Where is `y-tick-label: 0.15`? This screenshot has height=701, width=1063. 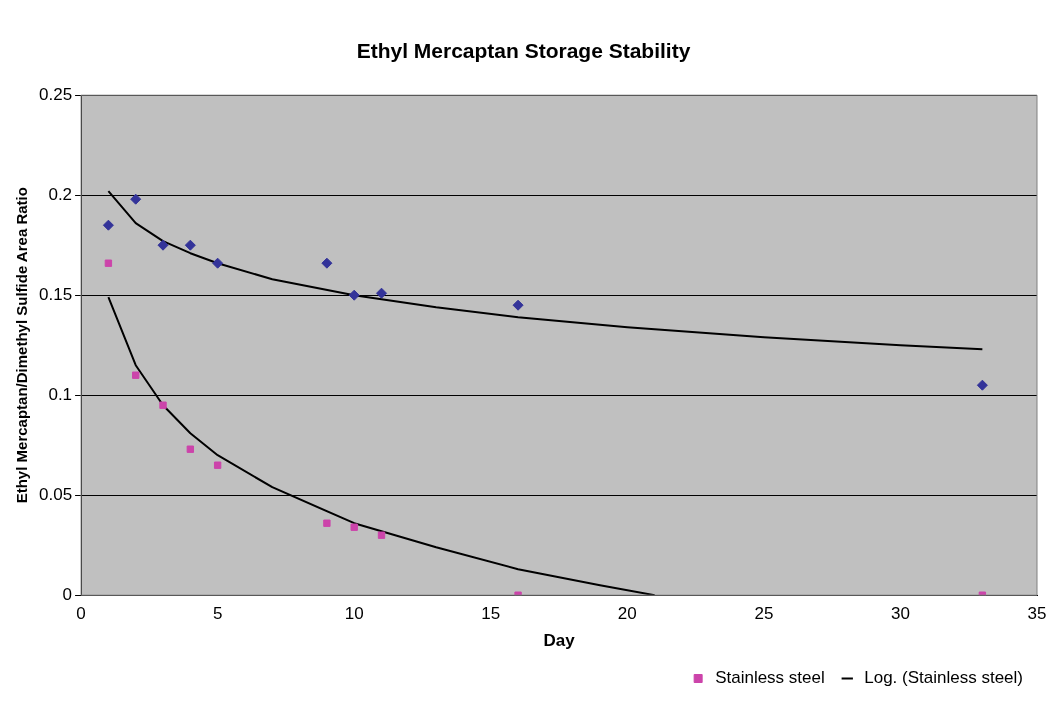
y-tick-label: 0.15 is located at coordinates (55, 294).